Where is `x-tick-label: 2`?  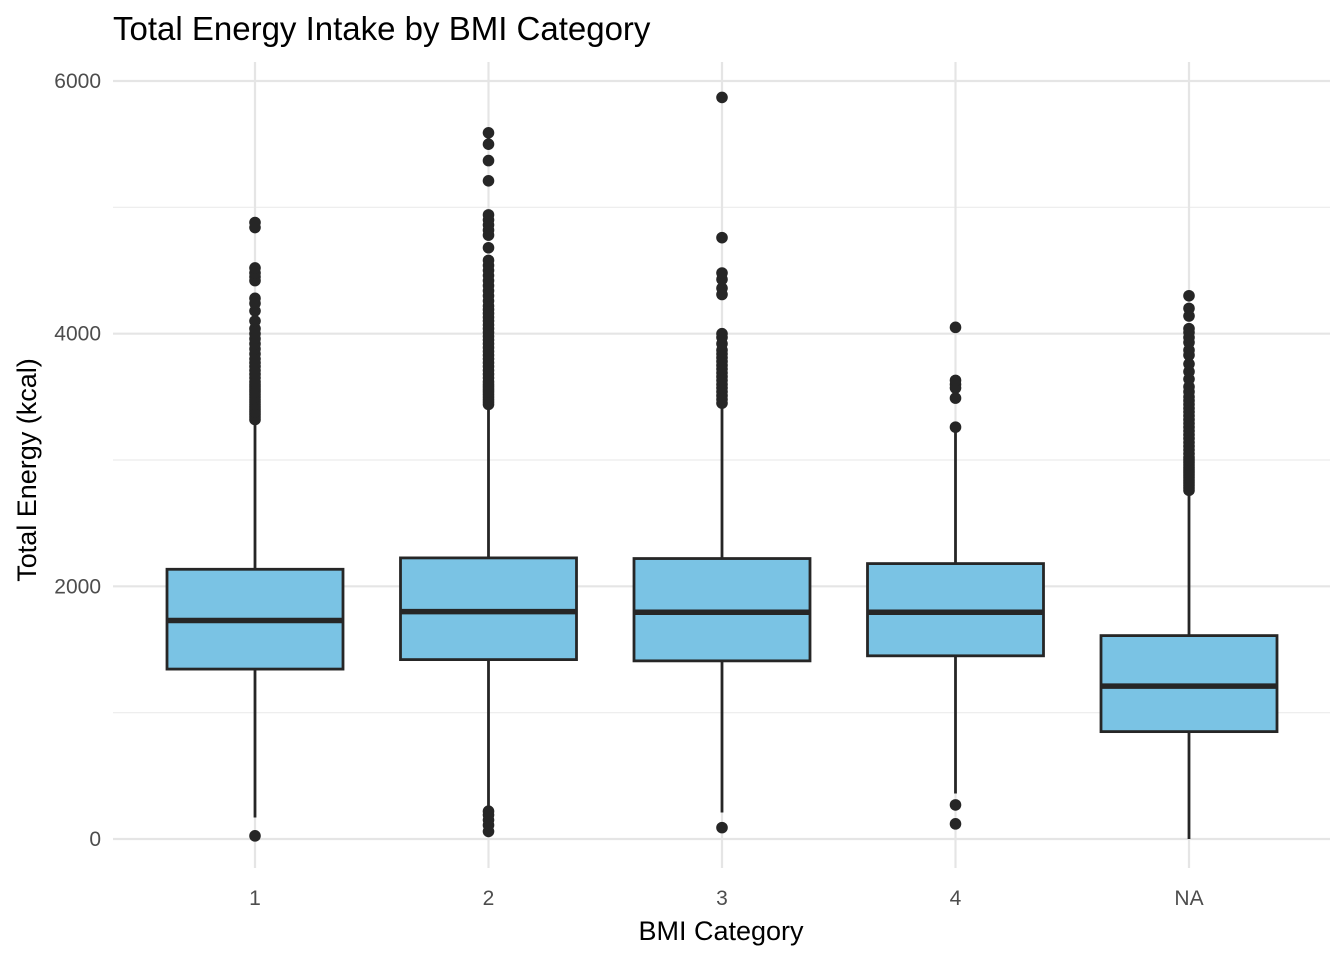 x-tick-label: 2 is located at coordinates (489, 898).